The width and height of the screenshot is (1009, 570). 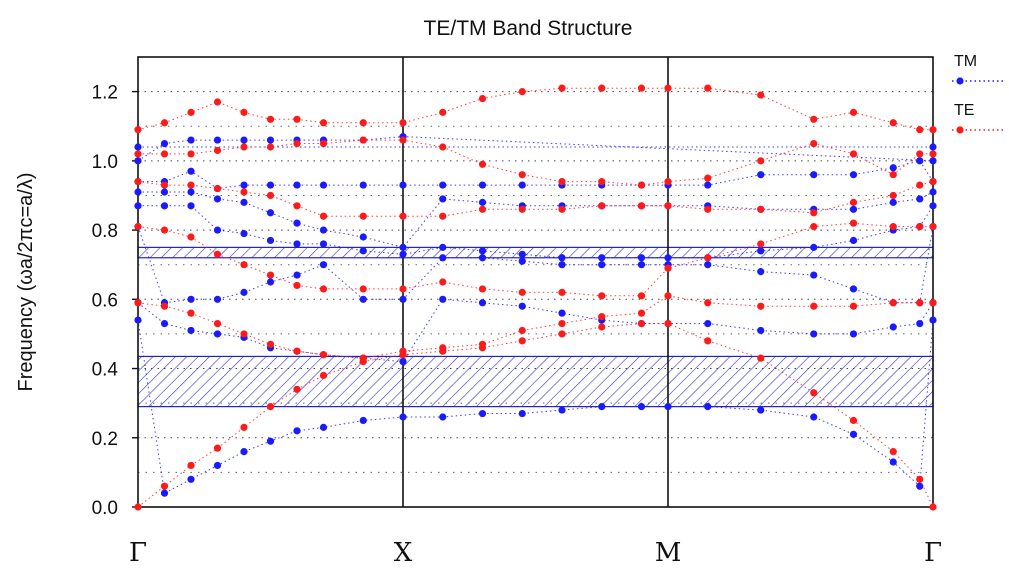 I want to click on x-tick-label: M, so click(x=668, y=553).